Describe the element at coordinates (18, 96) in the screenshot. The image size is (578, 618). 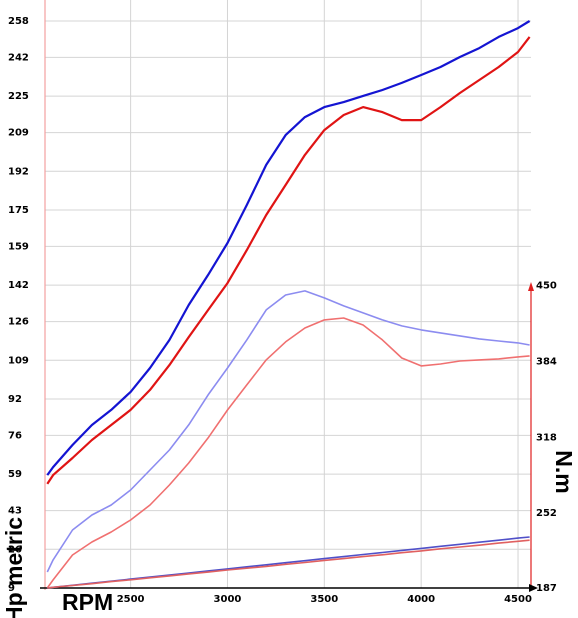
I see `y-tick-label: 225` at that location.